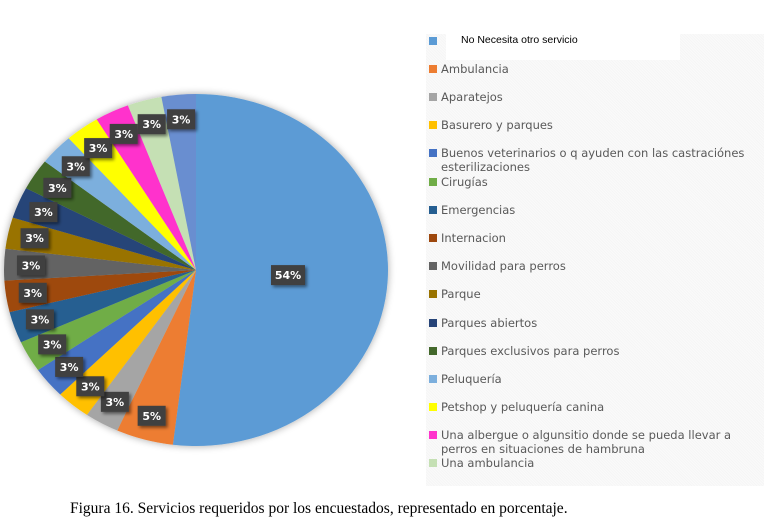 This screenshot has height=525, width=776. I want to click on legend-label: Petshop y peluquería canina, so click(523, 407).